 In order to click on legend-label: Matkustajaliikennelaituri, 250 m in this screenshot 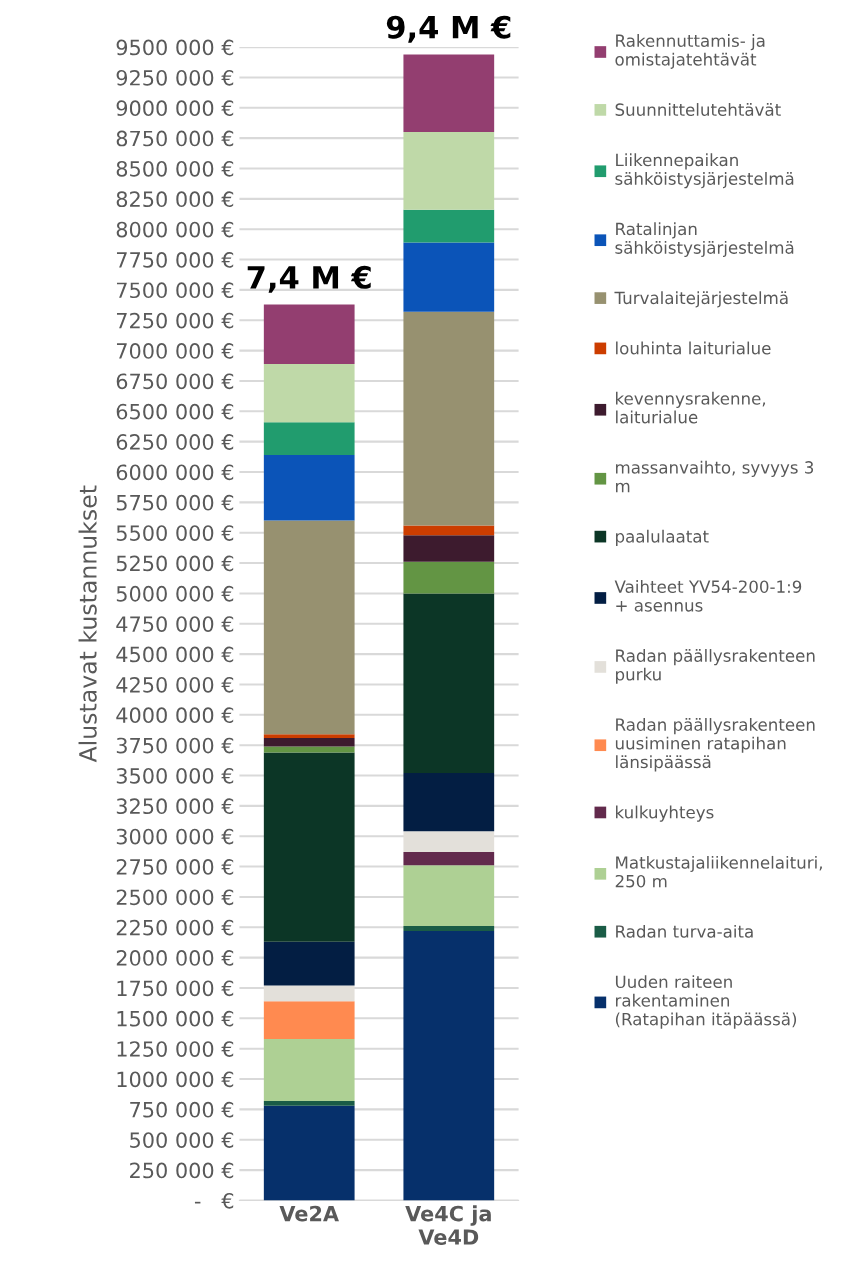, I will do `click(718, 871)`.